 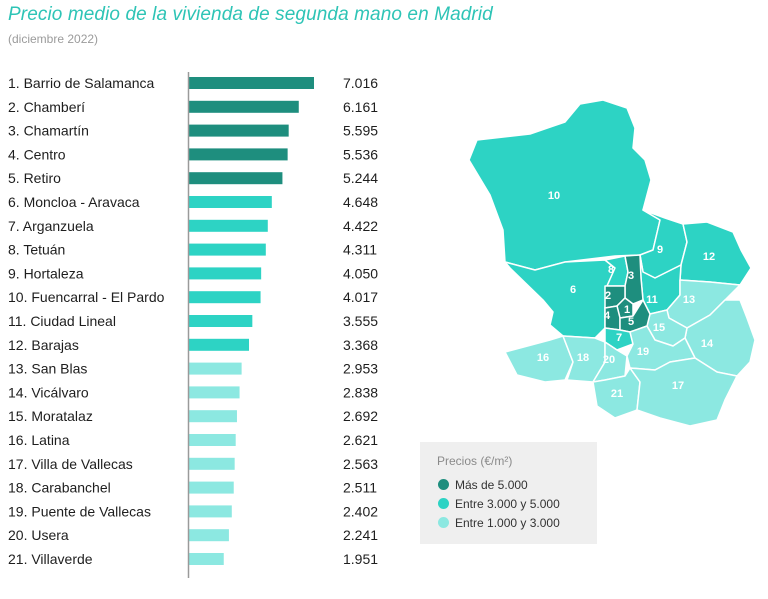 What do you see at coordinates (443, 503) in the screenshot?
I see `legend-dot-mid` at bounding box center [443, 503].